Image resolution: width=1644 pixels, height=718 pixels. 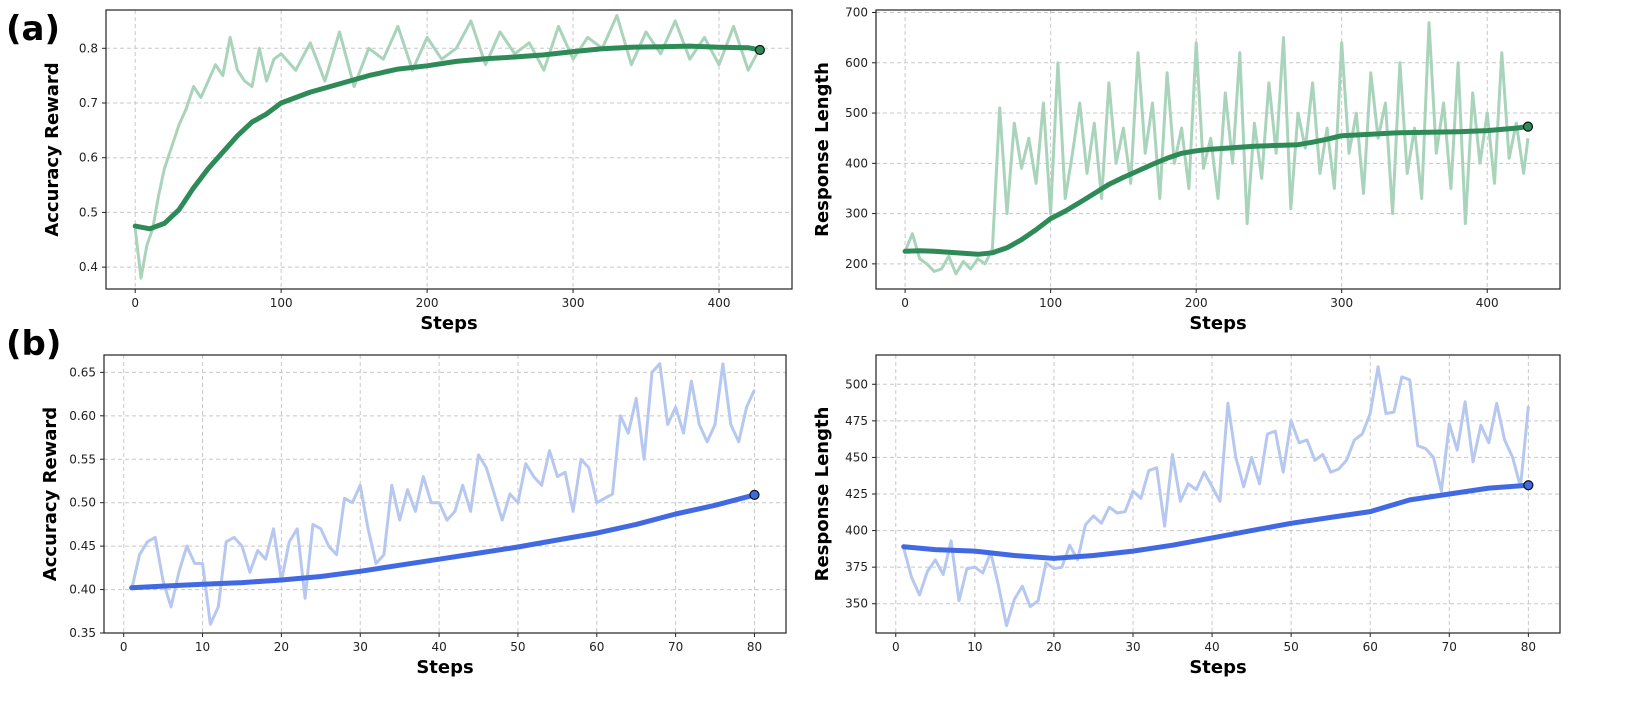 I want to click on y-tick-label: 300, so click(x=856, y=214).